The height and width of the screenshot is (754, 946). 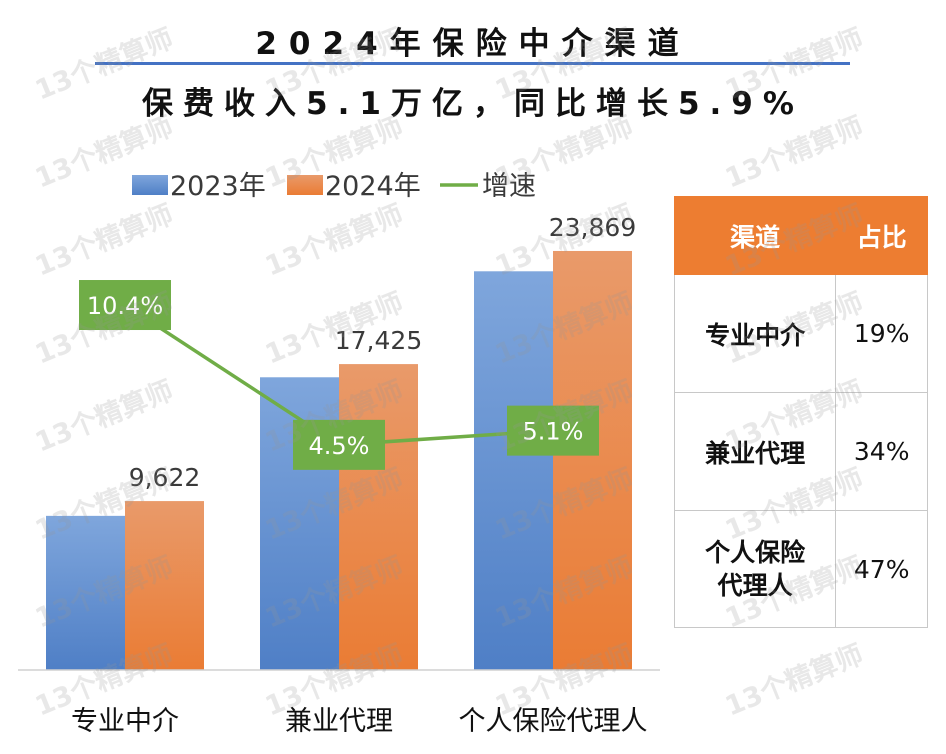 What do you see at coordinates (473, 104) in the screenshot?
I see `chart-subtitle: 保费收入5.1万亿，同比增长5.9%` at bounding box center [473, 104].